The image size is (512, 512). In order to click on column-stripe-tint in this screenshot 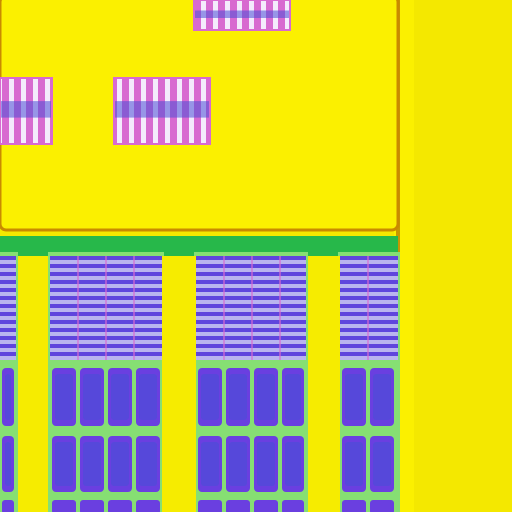, I will do `click(8, 308)`.